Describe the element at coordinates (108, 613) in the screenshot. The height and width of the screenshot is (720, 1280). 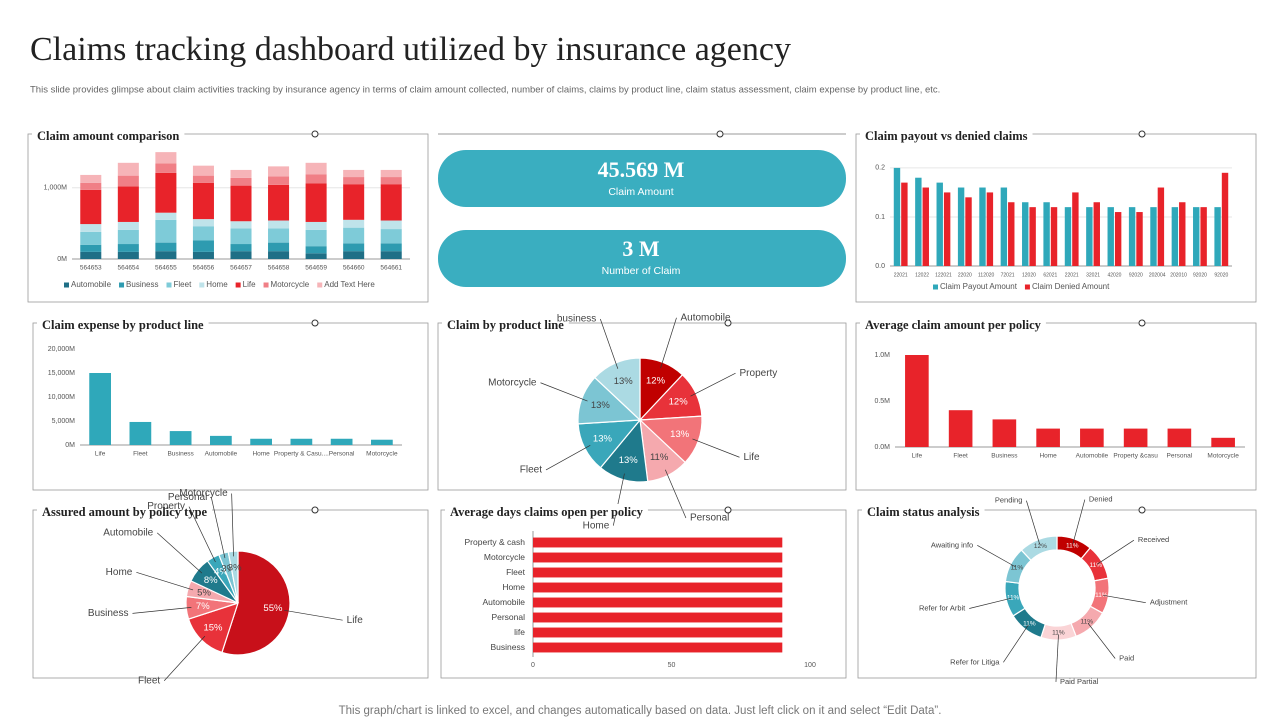
I see `slice-category: Business` at that location.